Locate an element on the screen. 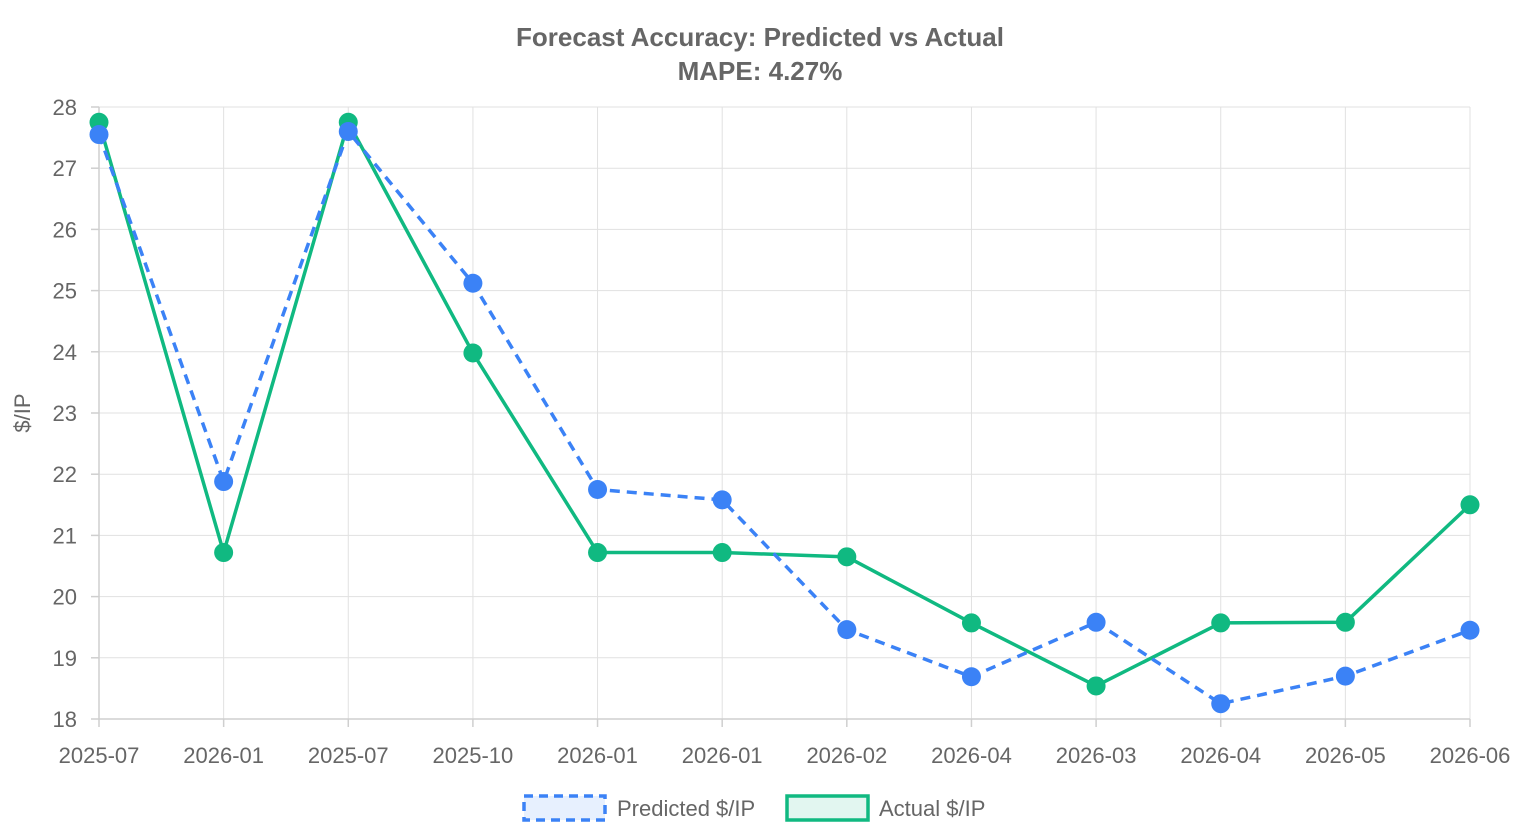  y-tick-label: 25 is located at coordinates (65, 291).